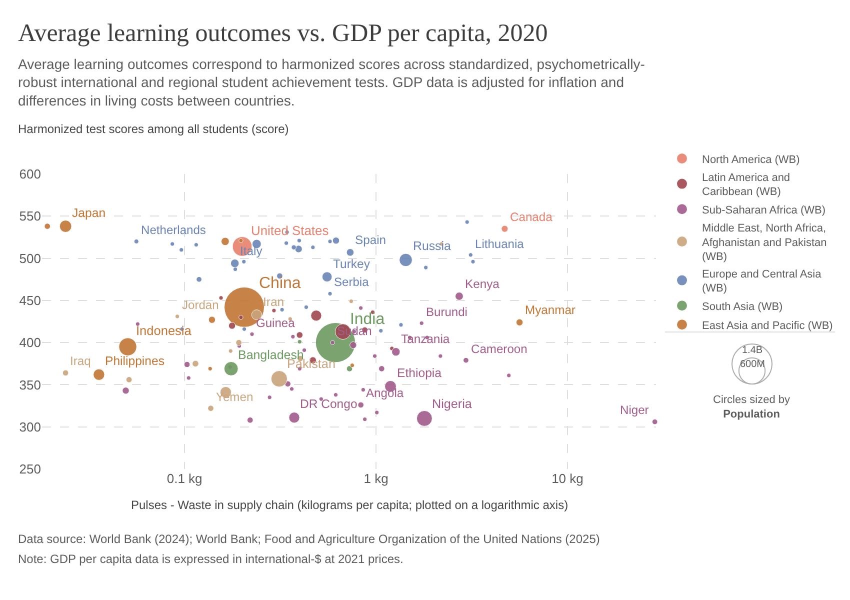 Image resolution: width=850 pixels, height=600 pixels. What do you see at coordinates (153, 129) in the screenshot?
I see `y-axis-title: Harmonized test scores among all students (score)` at bounding box center [153, 129].